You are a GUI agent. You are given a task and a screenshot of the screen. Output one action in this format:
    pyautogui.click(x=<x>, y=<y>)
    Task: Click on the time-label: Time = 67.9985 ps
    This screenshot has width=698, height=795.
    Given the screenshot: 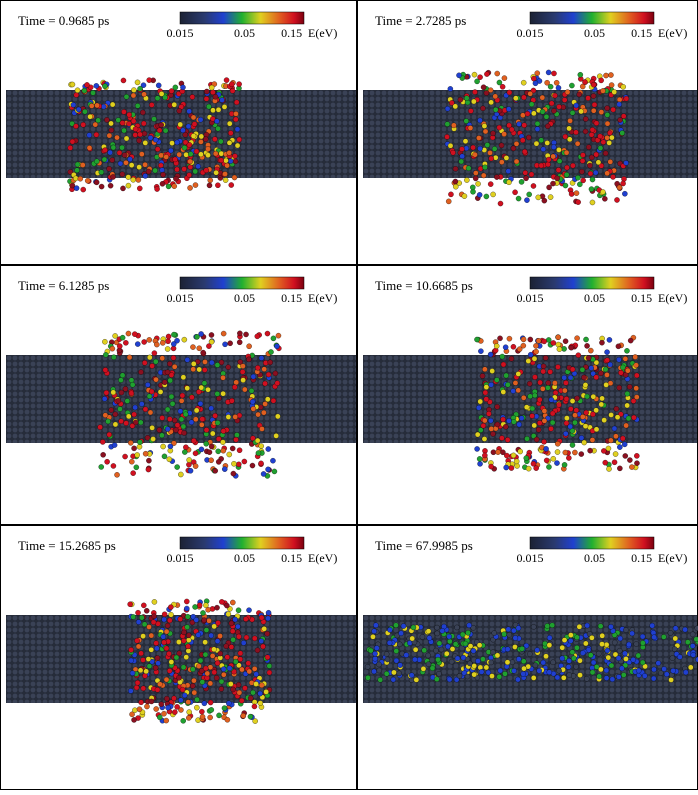 What is the action you would take?
    pyautogui.click(x=424, y=545)
    